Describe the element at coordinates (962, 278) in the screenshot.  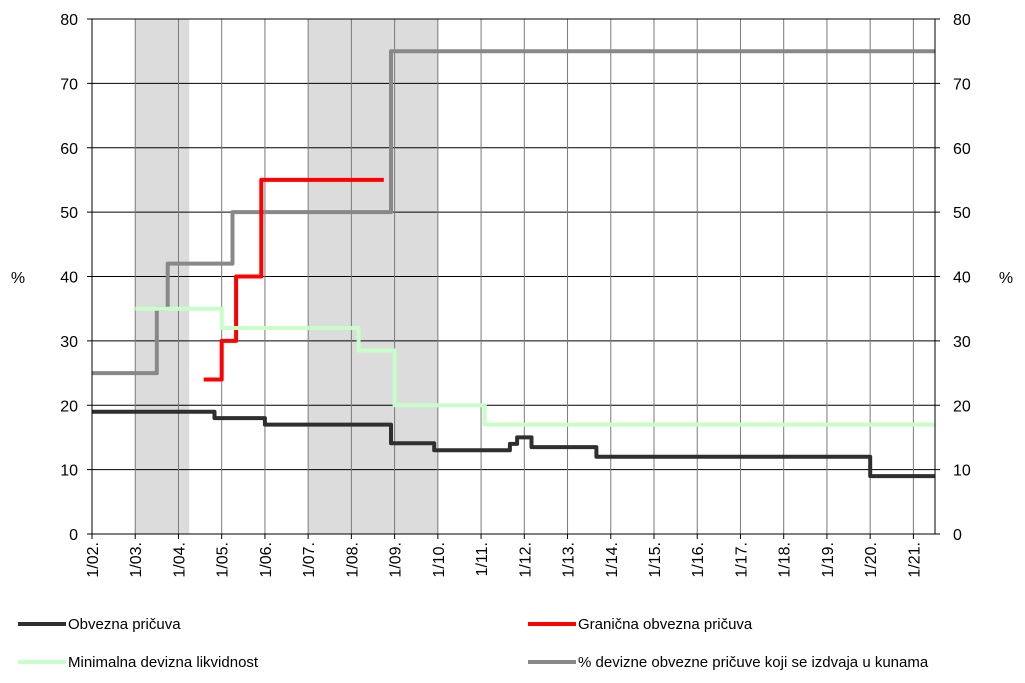
I see `y-tick-label-right: 40` at that location.